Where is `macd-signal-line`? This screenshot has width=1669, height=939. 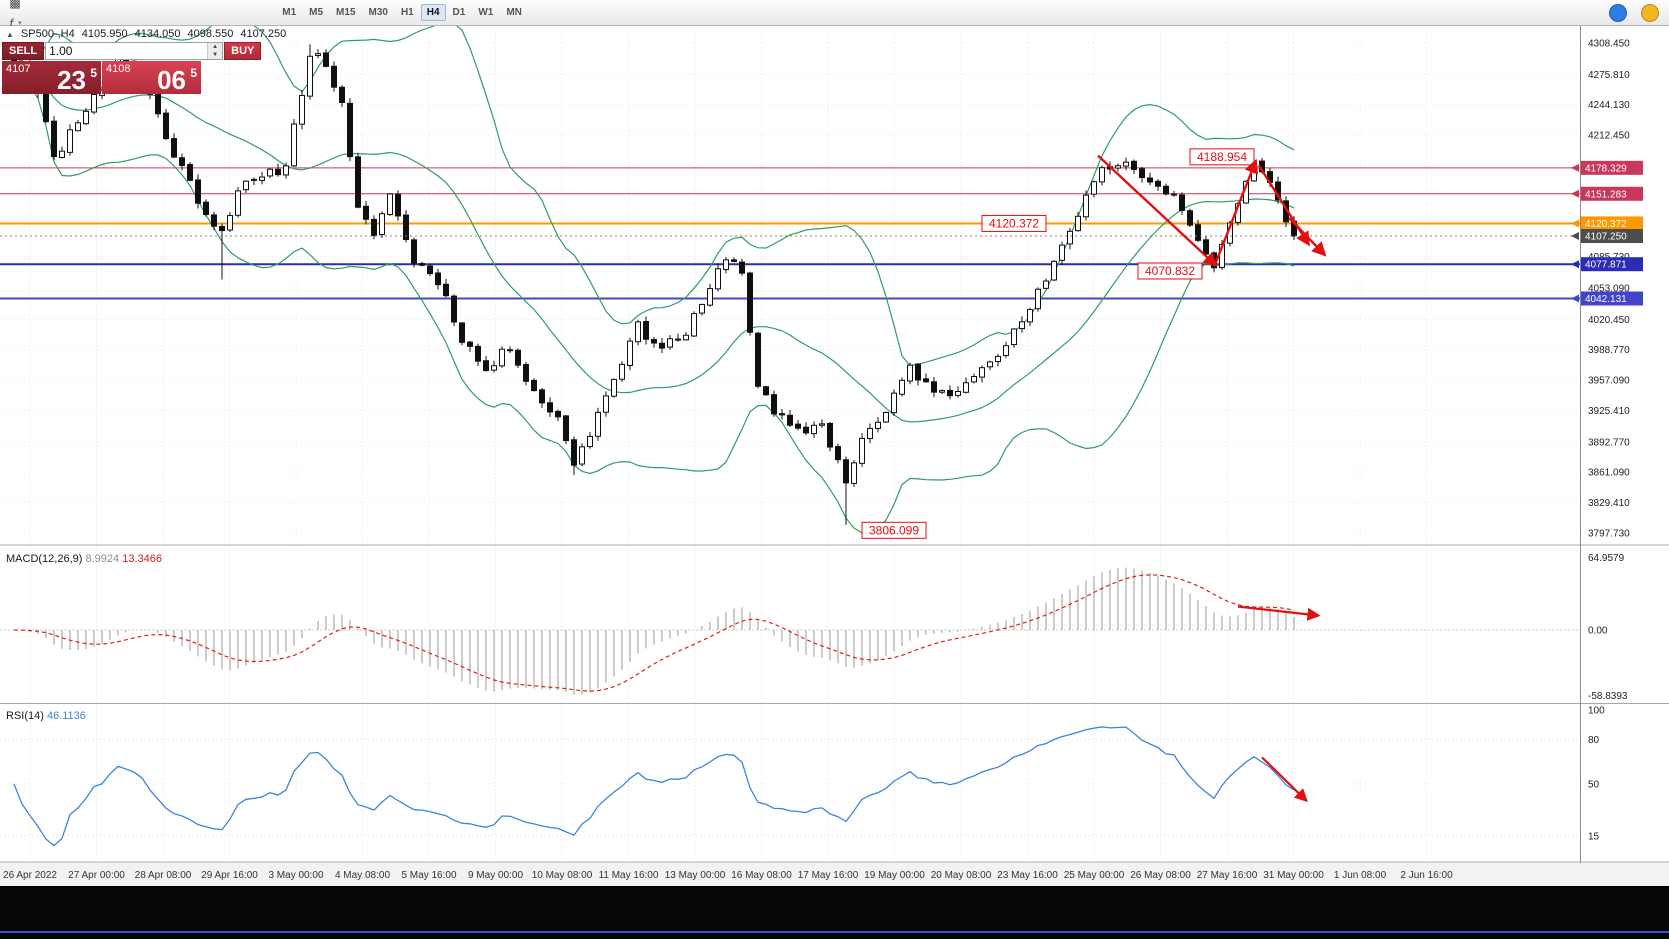
macd-signal-line is located at coordinates (654, 633).